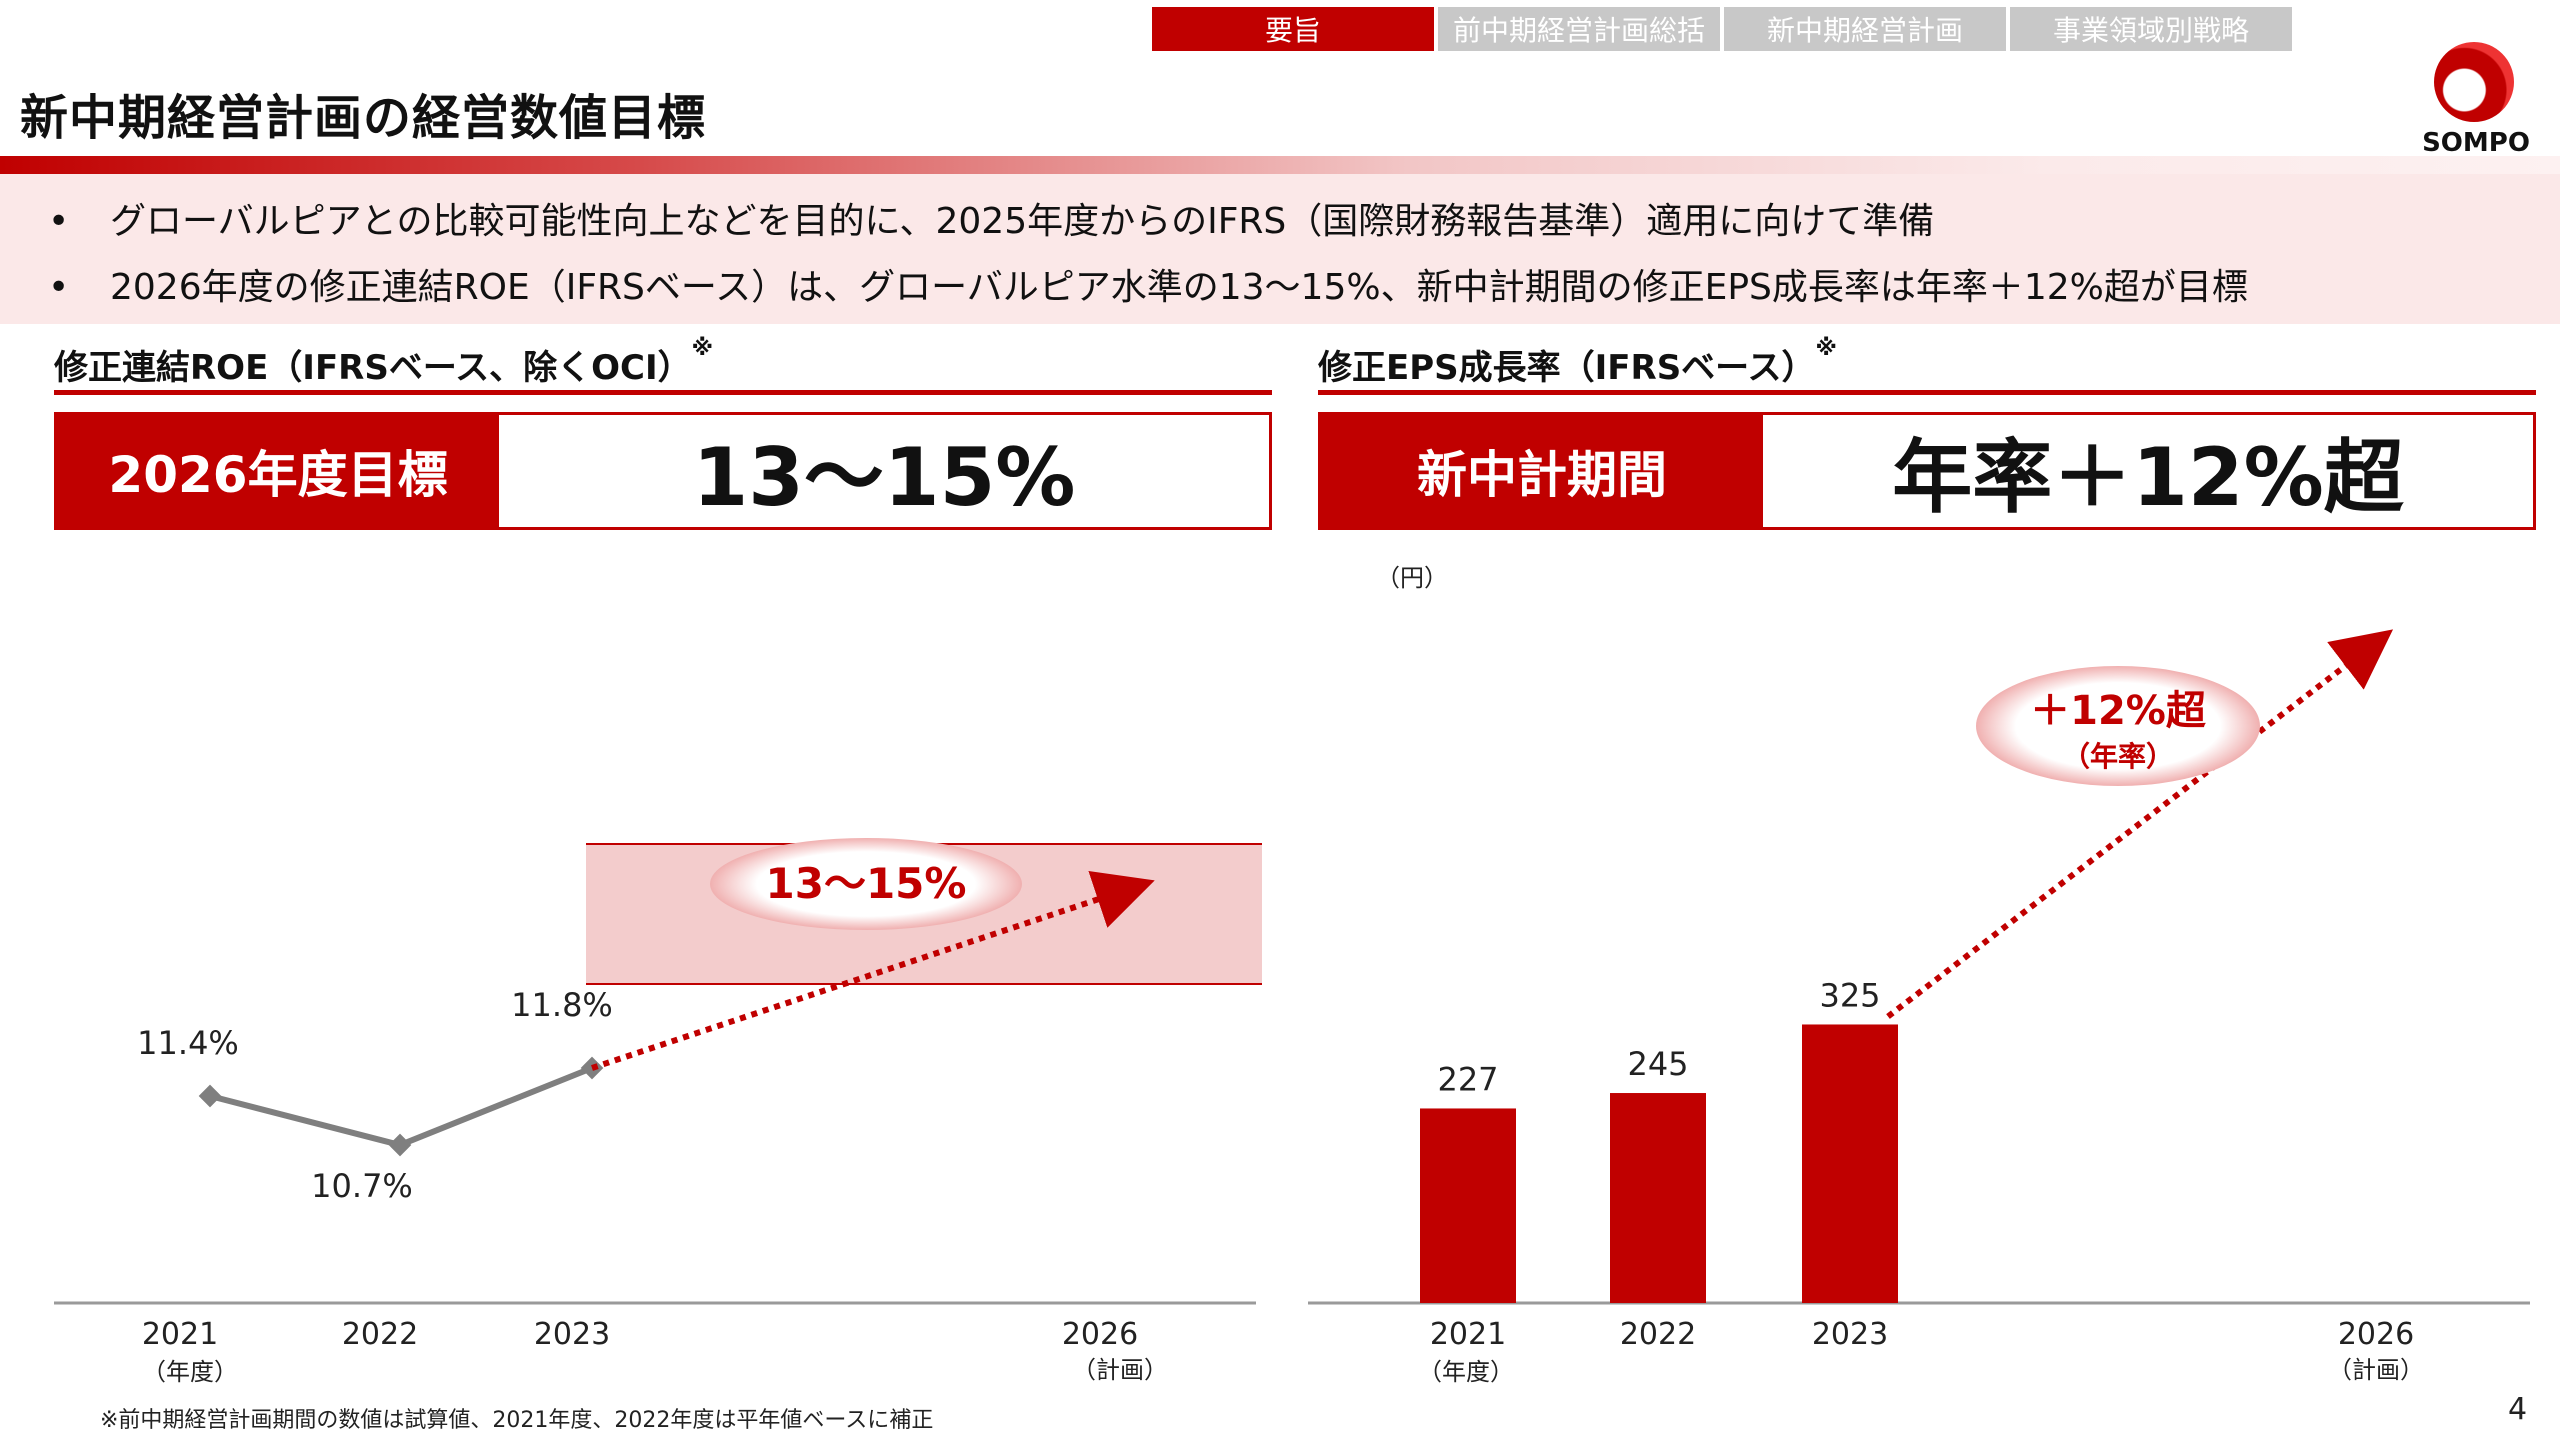  I want to click on eps-target-box: 新中計期間 年率＋12%超, so click(1927, 471).